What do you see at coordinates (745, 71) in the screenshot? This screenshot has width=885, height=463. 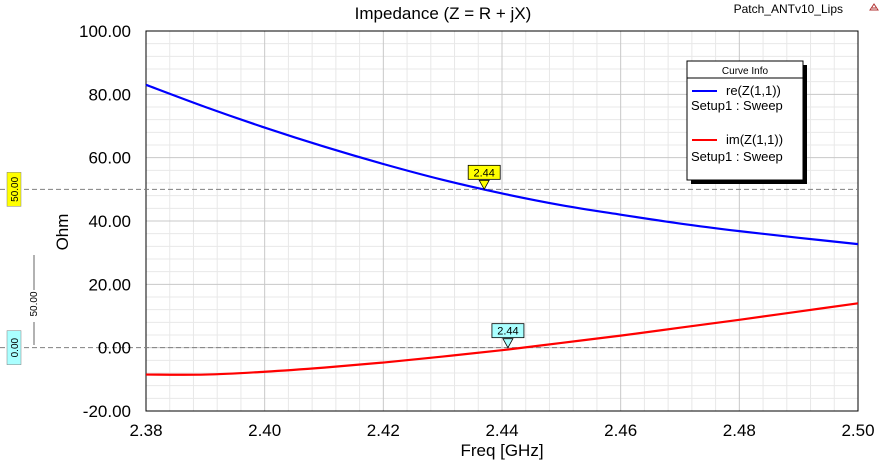 I see `legend-title: Curve Info` at bounding box center [745, 71].